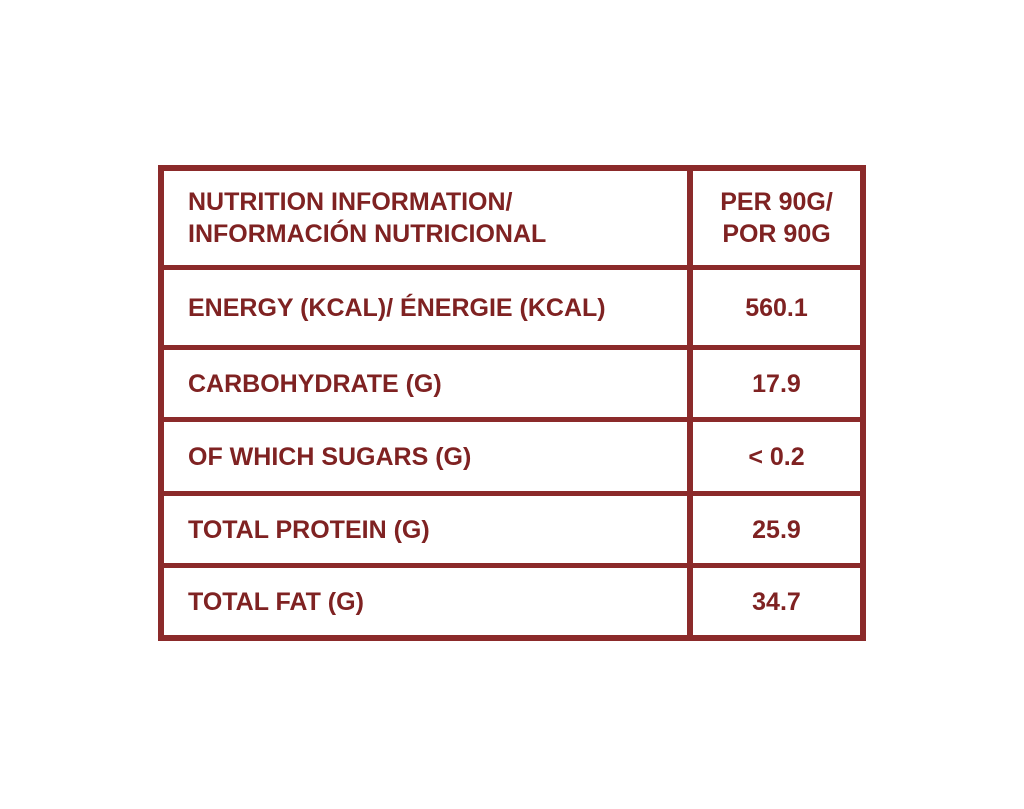 The height and width of the screenshot is (809, 1024). What do you see at coordinates (276, 601) in the screenshot?
I see `nutrient-label: TOTAL FAT (G)` at bounding box center [276, 601].